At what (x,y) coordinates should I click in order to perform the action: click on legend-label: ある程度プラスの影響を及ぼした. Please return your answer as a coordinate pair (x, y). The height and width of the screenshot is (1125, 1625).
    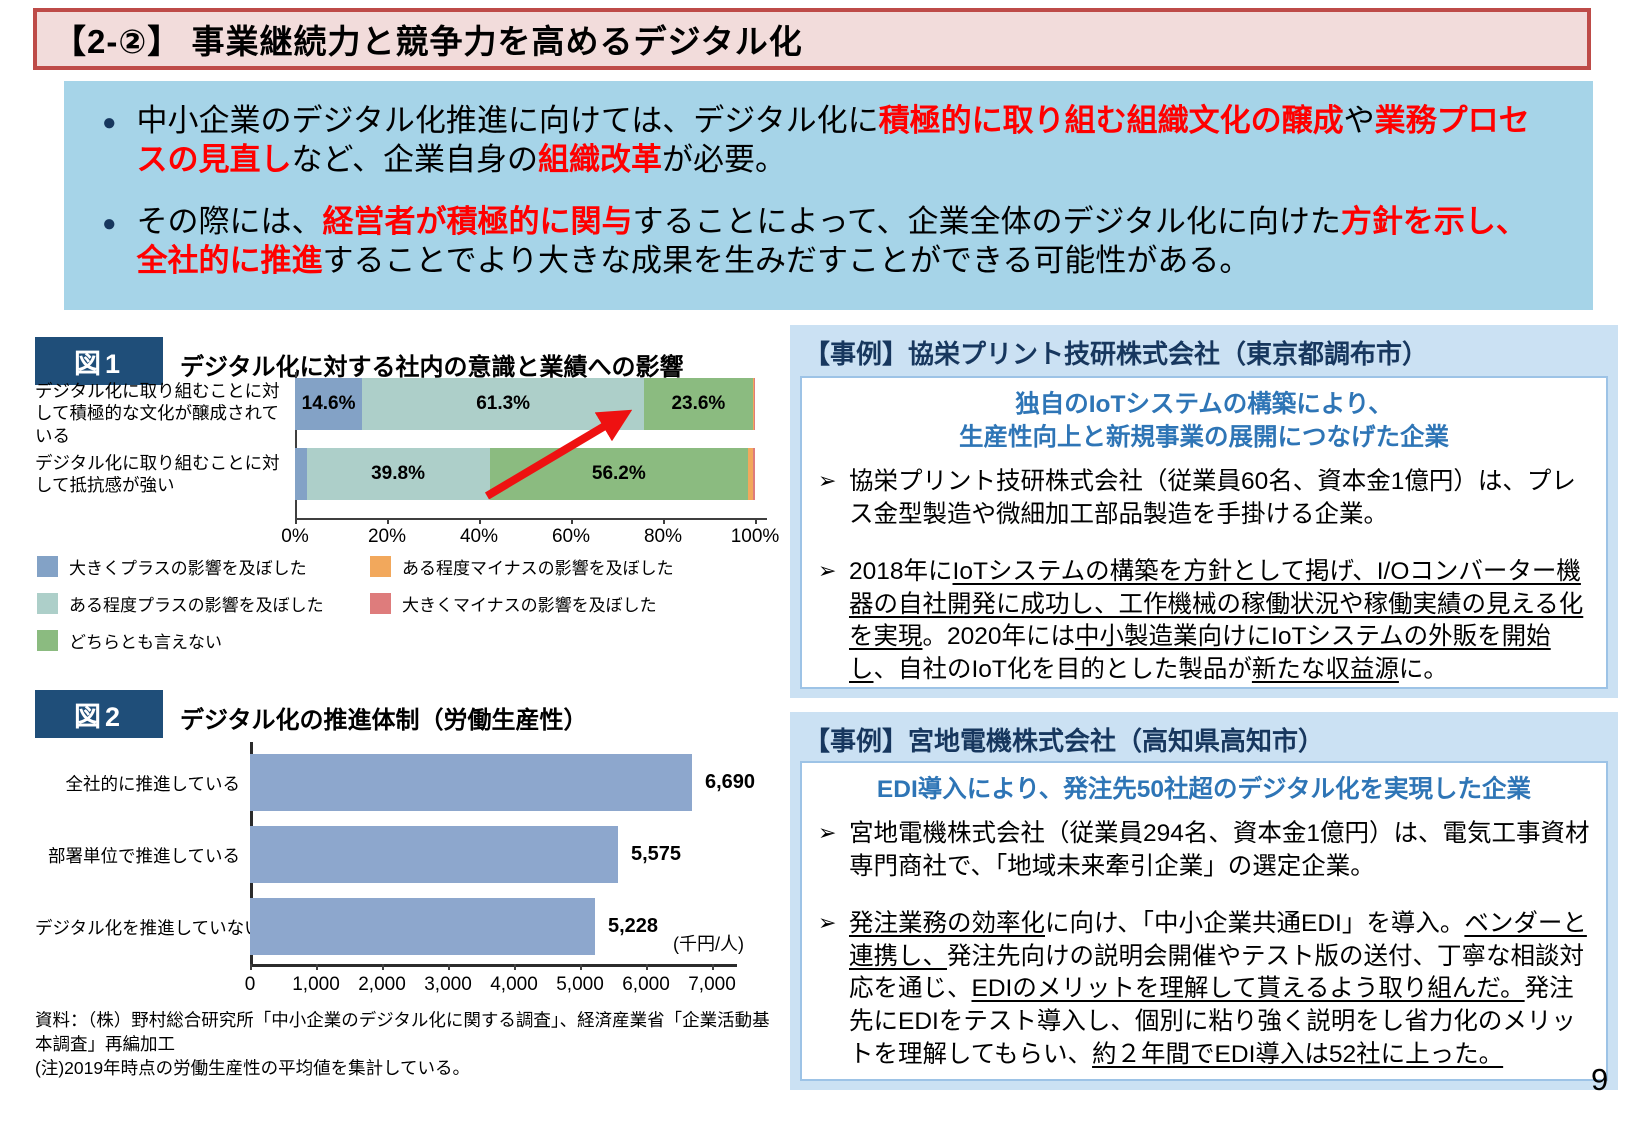
    Looking at the image, I should click on (196, 605).